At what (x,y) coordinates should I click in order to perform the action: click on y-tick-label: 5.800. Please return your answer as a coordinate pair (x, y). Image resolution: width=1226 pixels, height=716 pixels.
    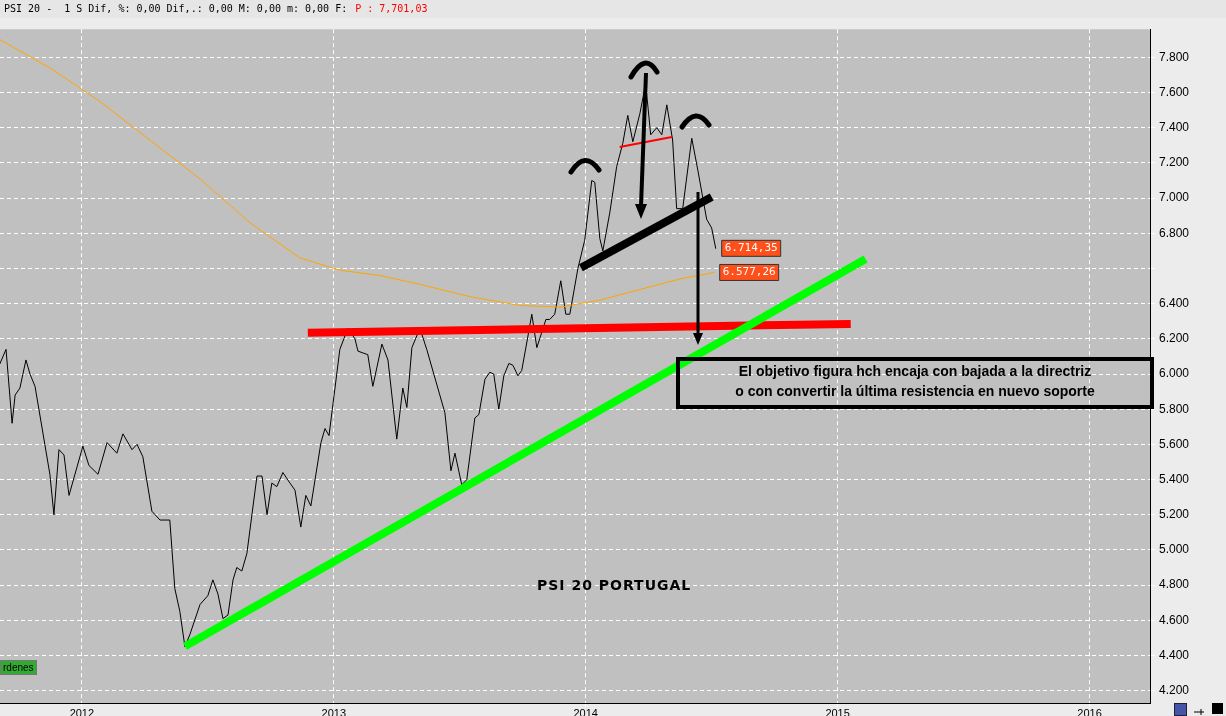
    Looking at the image, I should click on (1174, 408).